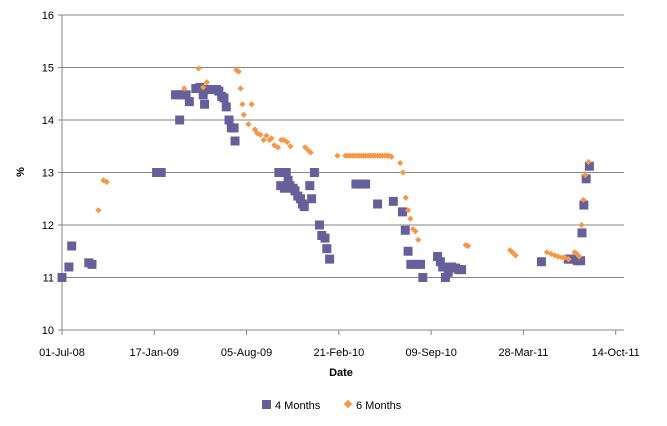  I want to click on x-tick-label: 21-Feb-10, so click(338, 353).